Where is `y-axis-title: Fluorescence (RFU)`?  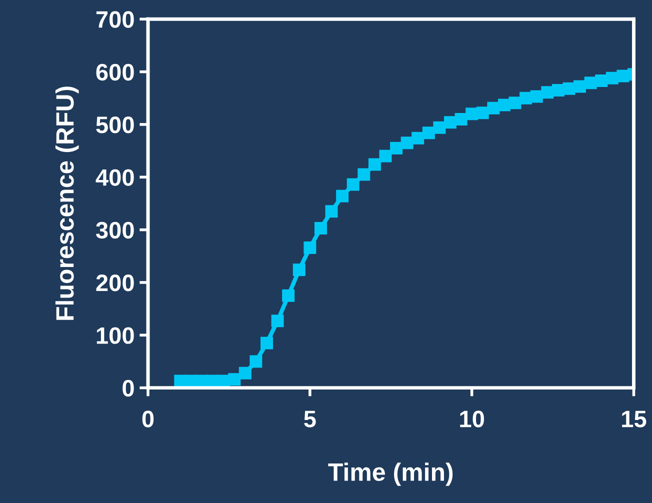 y-axis-title: Fluorescence (RFU) is located at coordinates (67, 203).